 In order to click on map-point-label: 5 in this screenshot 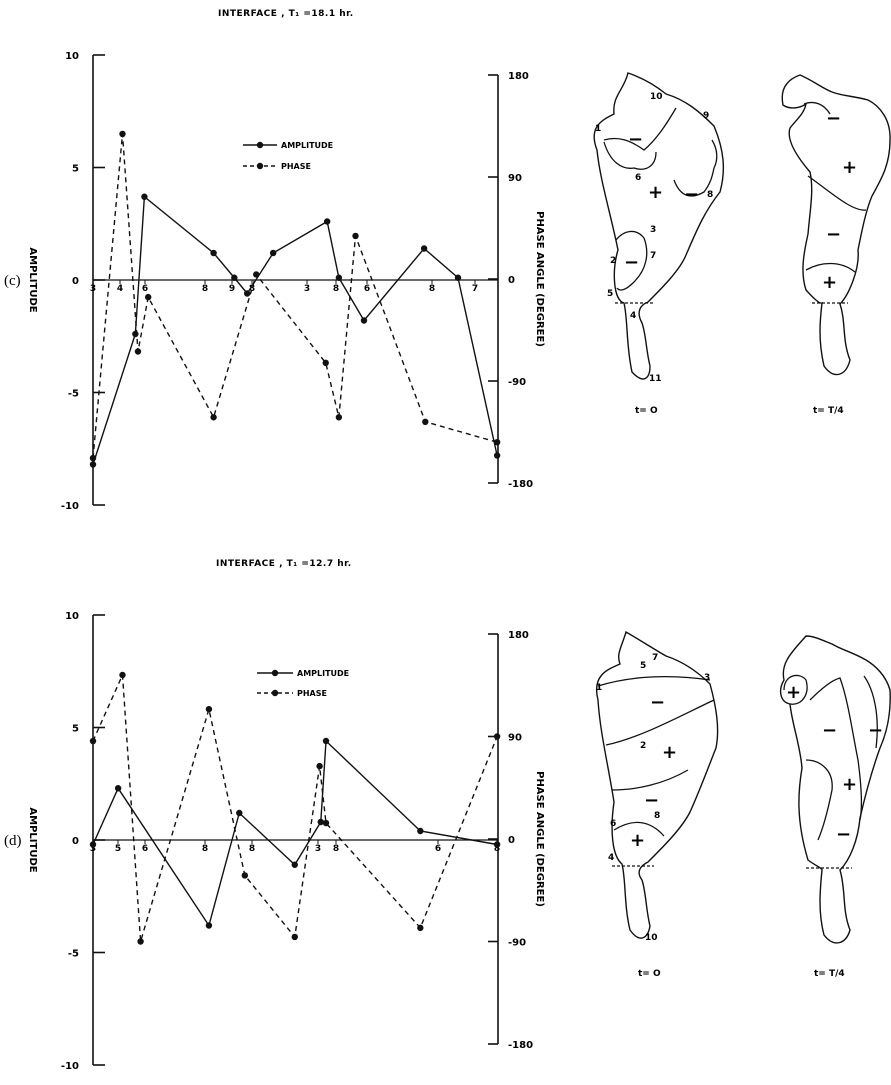, I will do `click(643, 666)`.